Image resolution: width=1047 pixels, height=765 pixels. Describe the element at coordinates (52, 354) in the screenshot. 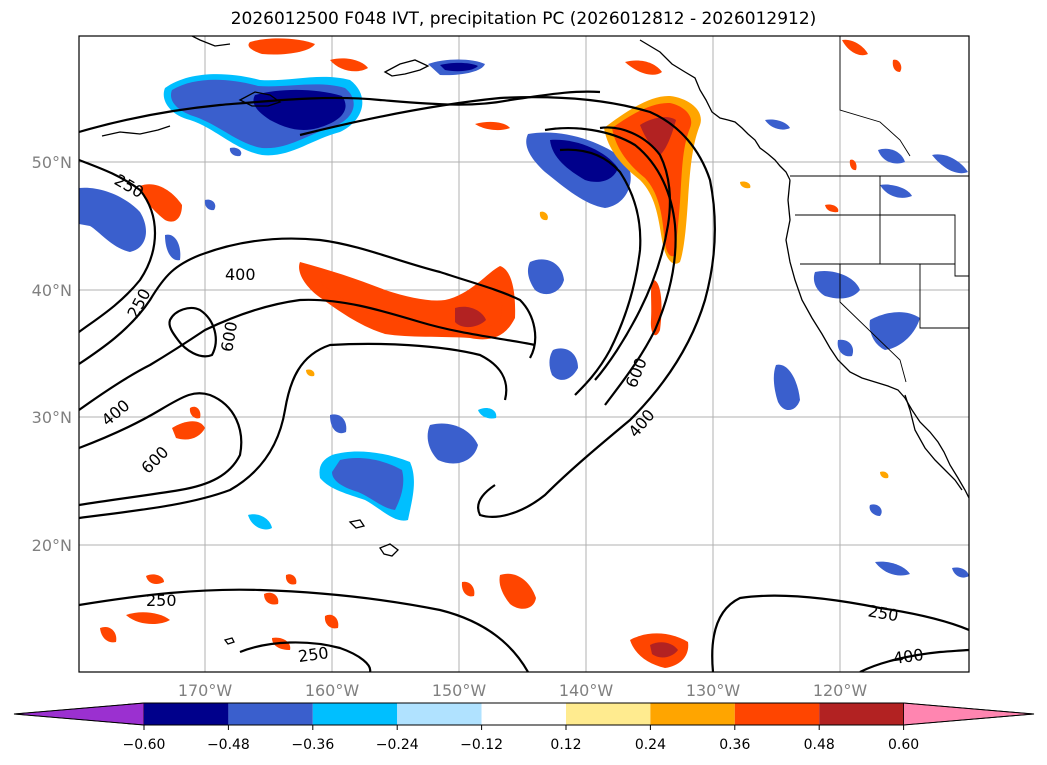

I see `lat-labels: 50°N 40°N 30°N 20°N` at that location.